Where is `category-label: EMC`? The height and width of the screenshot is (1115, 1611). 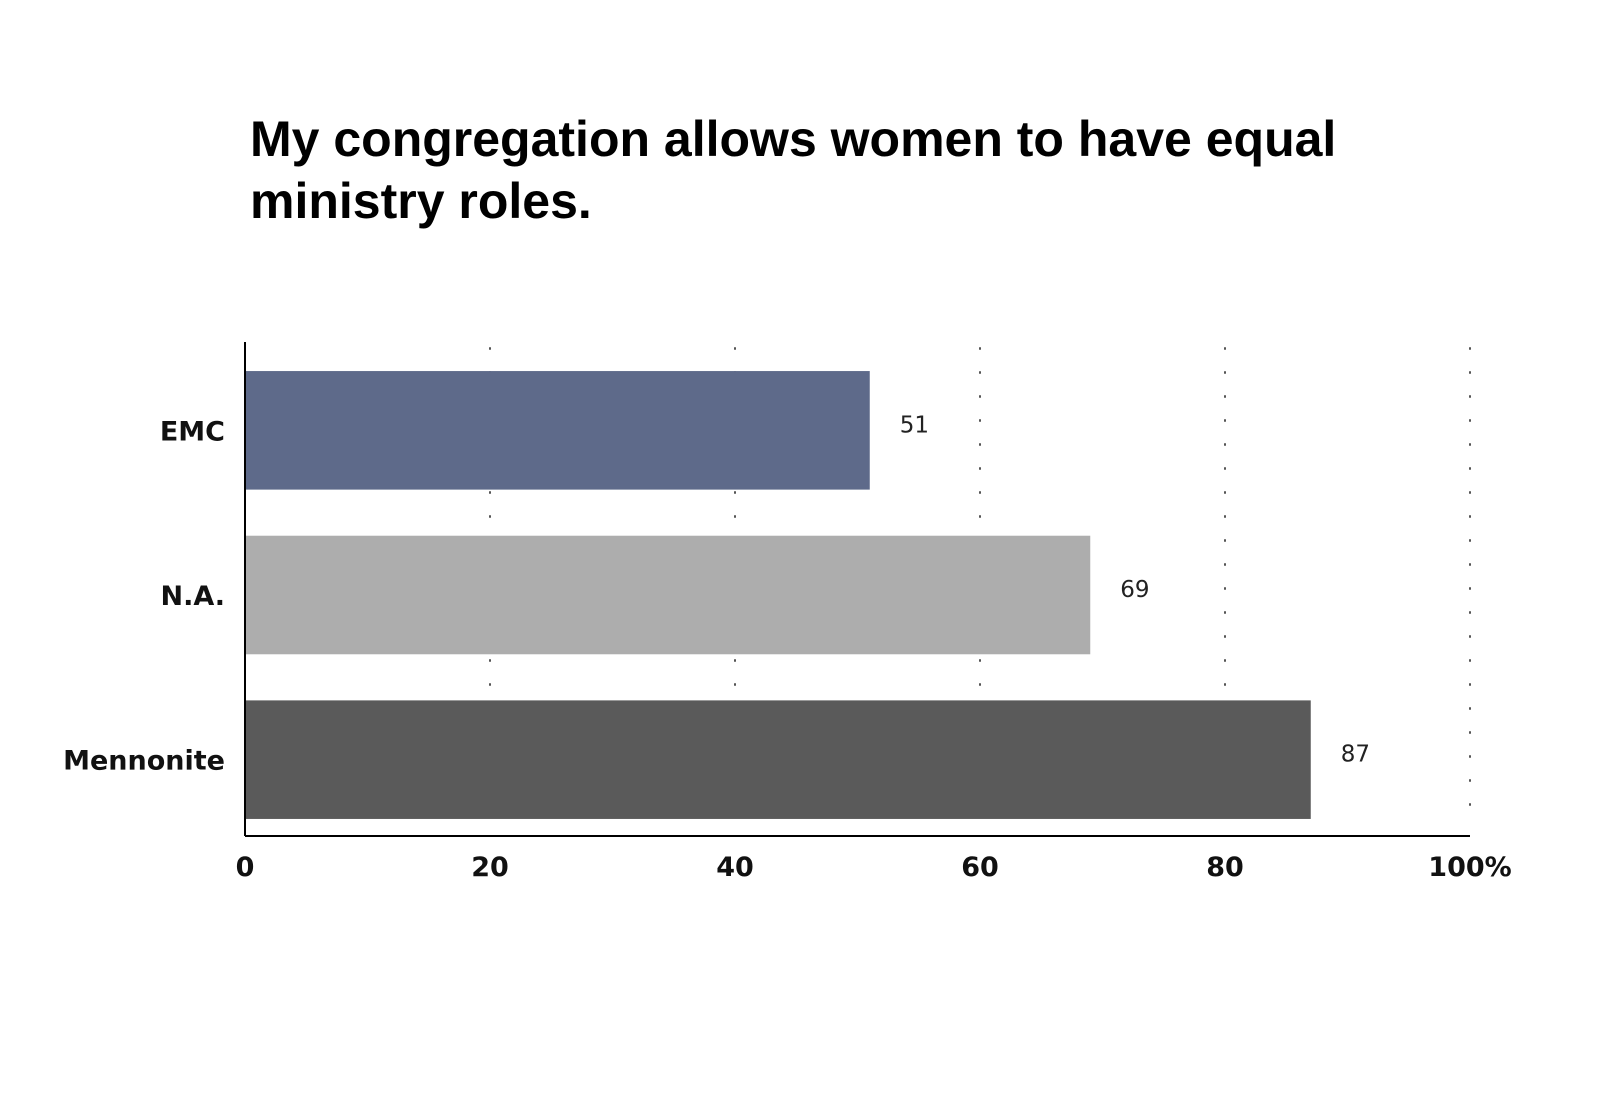
category-label: EMC is located at coordinates (192, 431).